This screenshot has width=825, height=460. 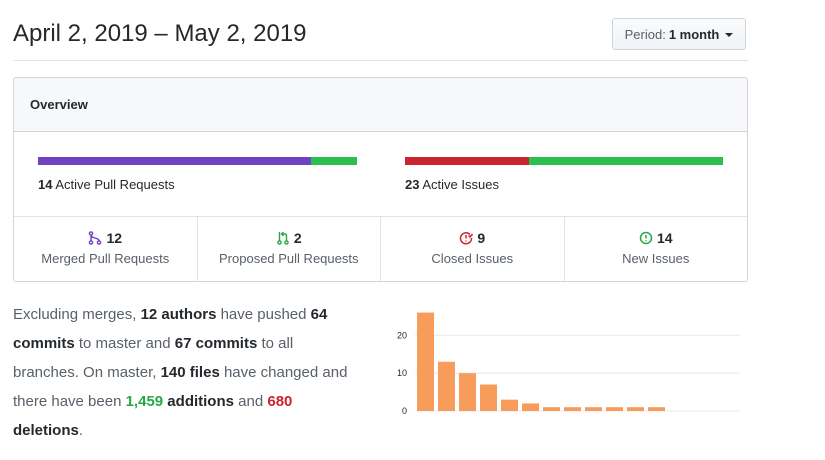 What do you see at coordinates (473, 249) in the screenshot?
I see `closed-issues-stat: 9 Closed Issues` at bounding box center [473, 249].